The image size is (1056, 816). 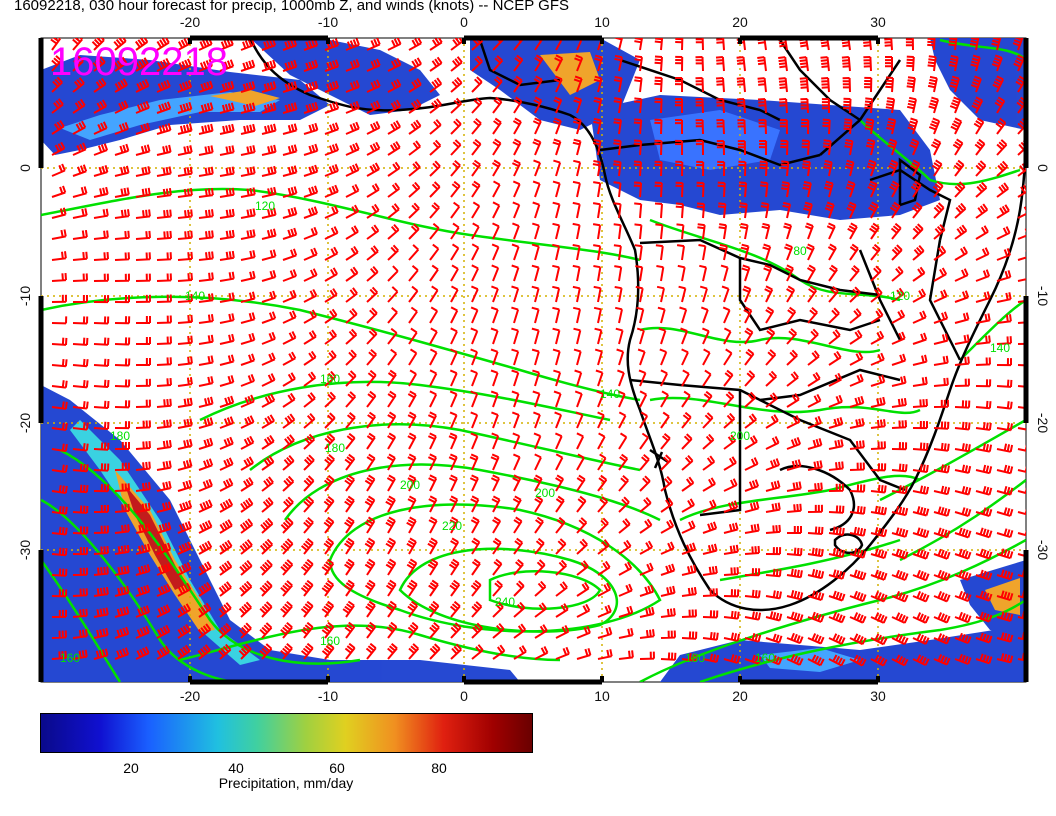 I want to click on lat-label: -10, so click(x=25, y=296).